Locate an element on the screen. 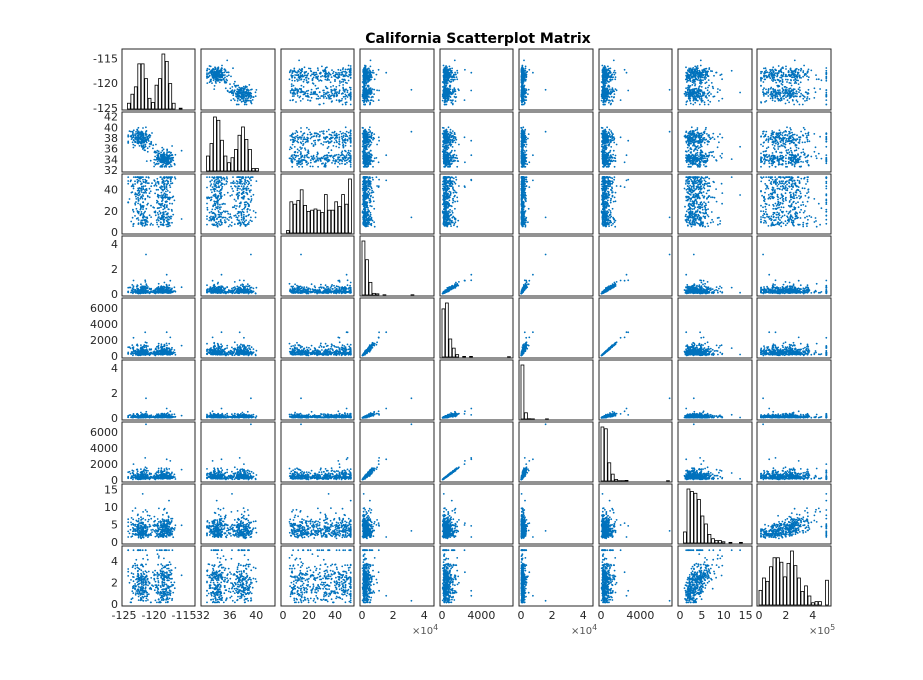 Image resolution: width=923 pixels, height=680 pixels. histogram-bar is located at coordinates (132, 101).